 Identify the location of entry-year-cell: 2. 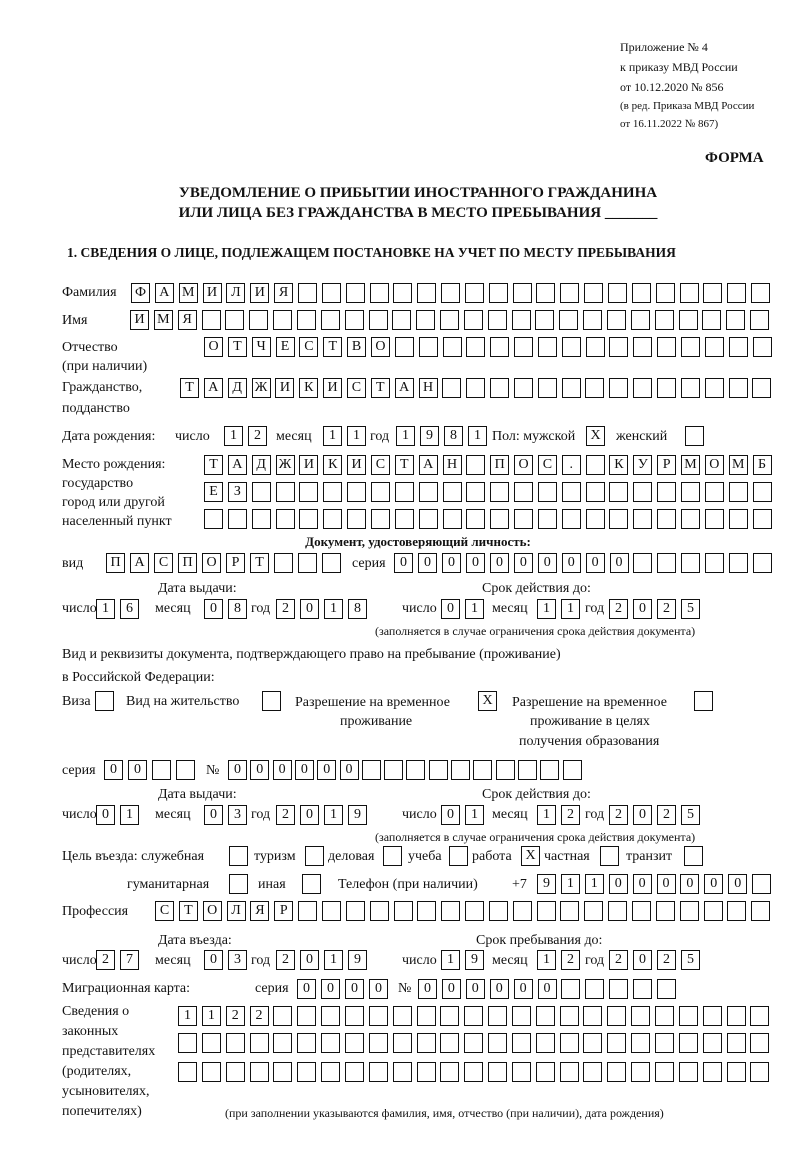
(285, 960).